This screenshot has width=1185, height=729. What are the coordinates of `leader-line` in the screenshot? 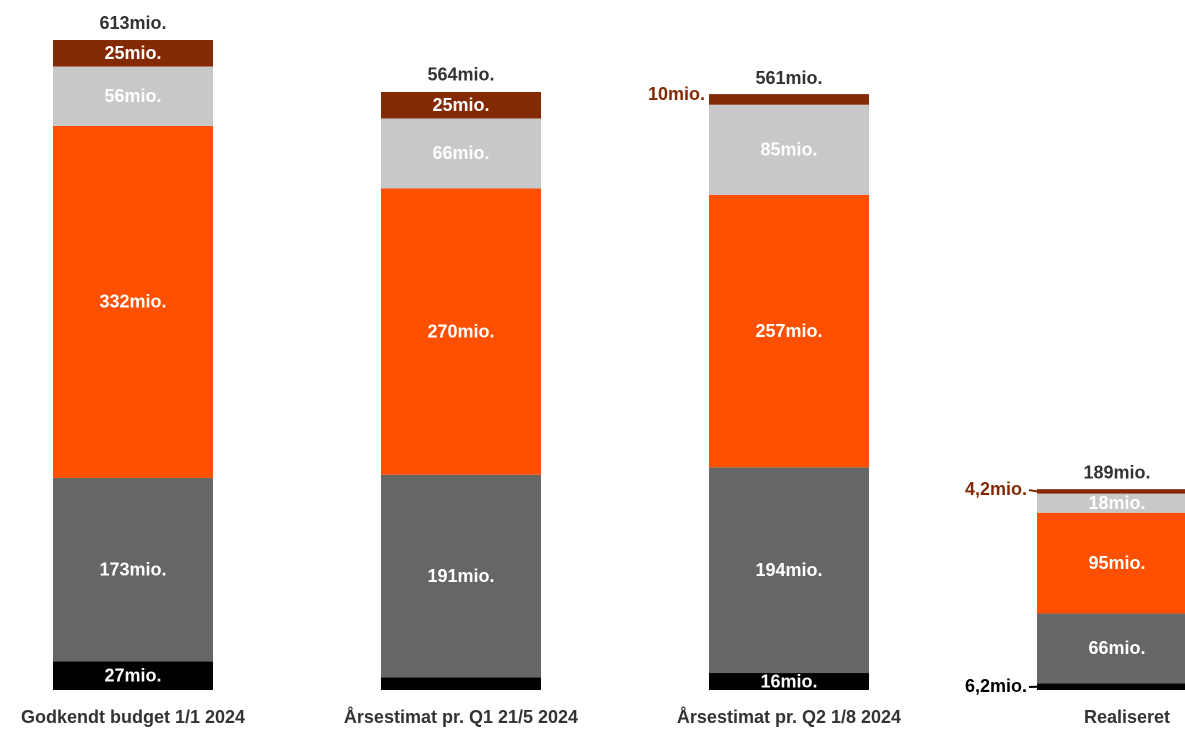 It's located at (1033, 491).